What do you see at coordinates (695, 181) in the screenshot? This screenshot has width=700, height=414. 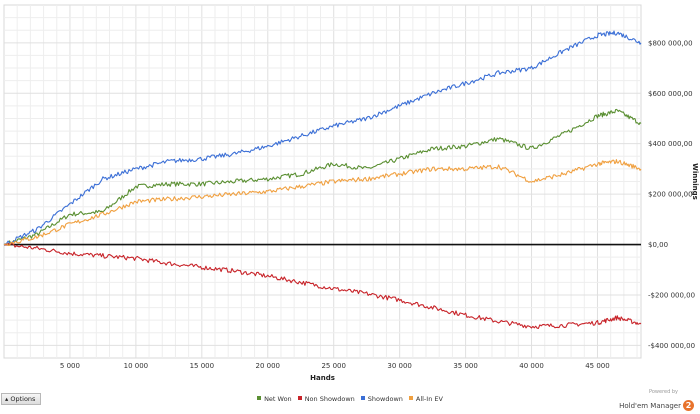 I see `y-axis-title: Winnings` at bounding box center [695, 181].